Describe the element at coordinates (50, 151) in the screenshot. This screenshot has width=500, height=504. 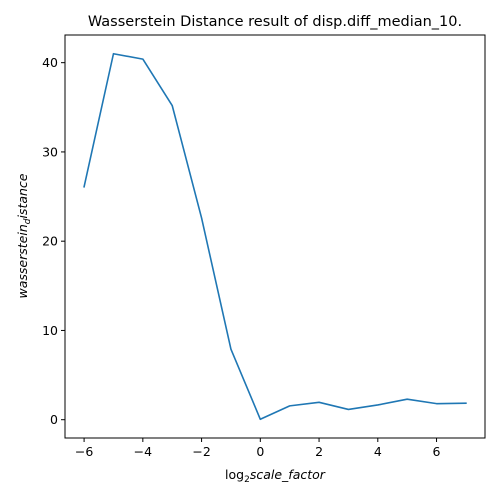
I see `y-tick-label: 30` at that location.